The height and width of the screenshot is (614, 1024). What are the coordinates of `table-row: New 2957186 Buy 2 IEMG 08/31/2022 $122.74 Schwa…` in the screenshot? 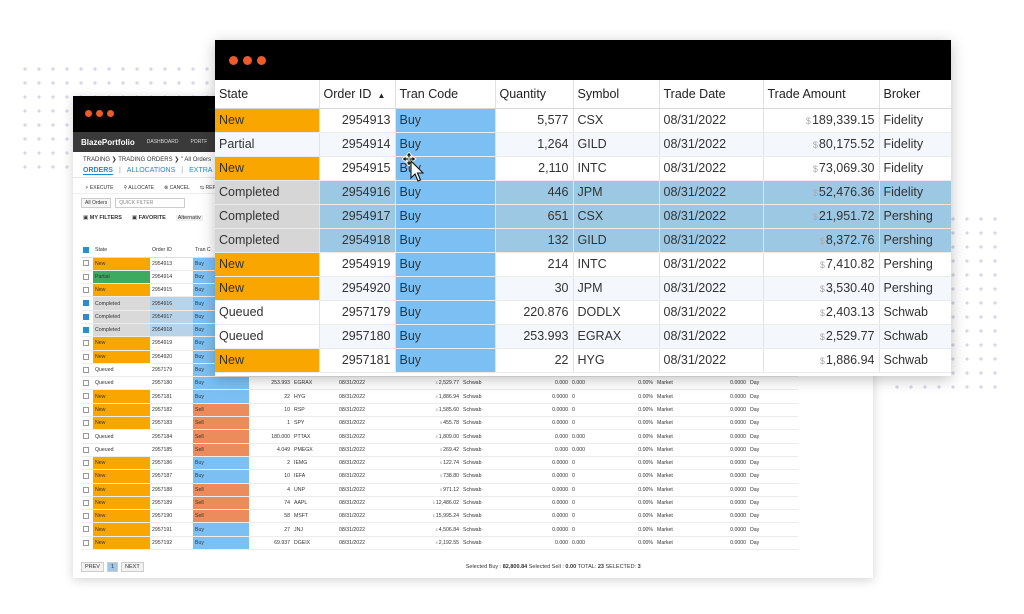 It's located at (439, 463).